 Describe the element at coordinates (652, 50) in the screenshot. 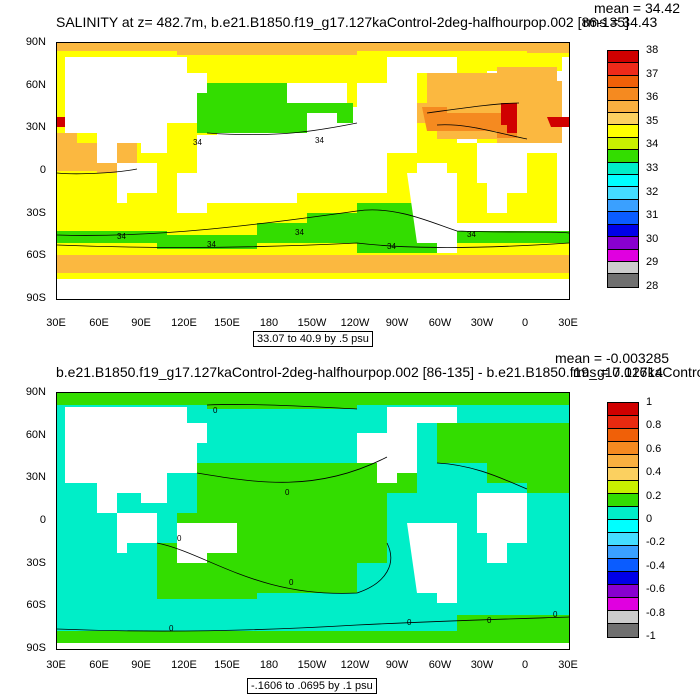

I see `colorbar-tick-label: 38` at that location.